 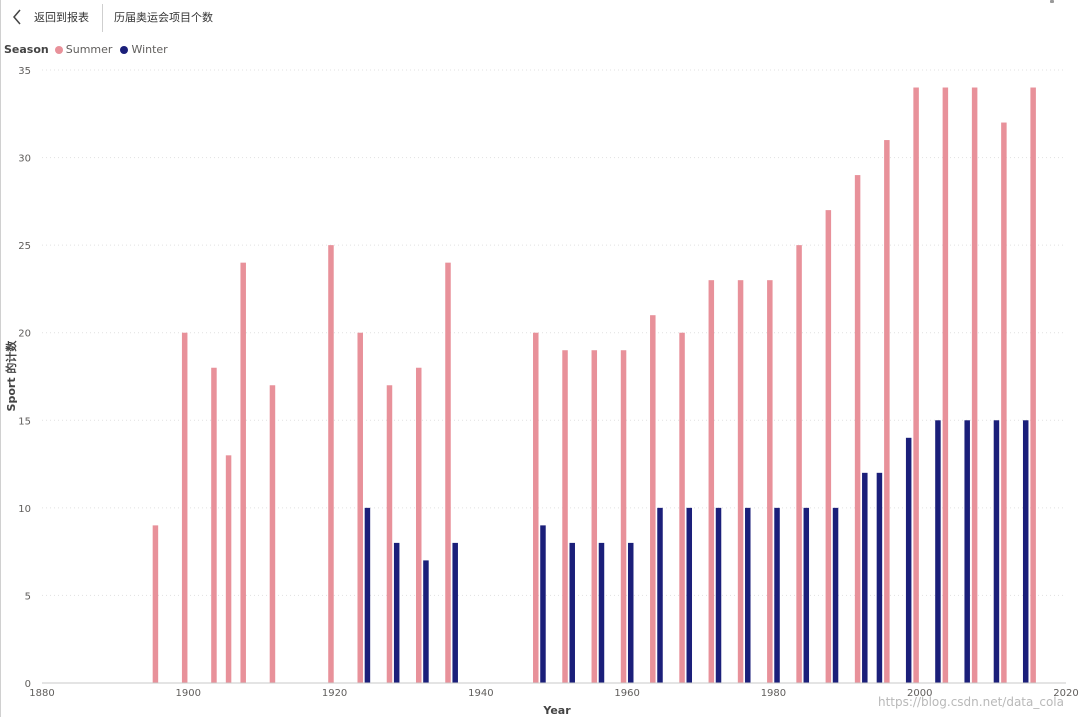 I want to click on bar-summer-1988, so click(x=828, y=446).